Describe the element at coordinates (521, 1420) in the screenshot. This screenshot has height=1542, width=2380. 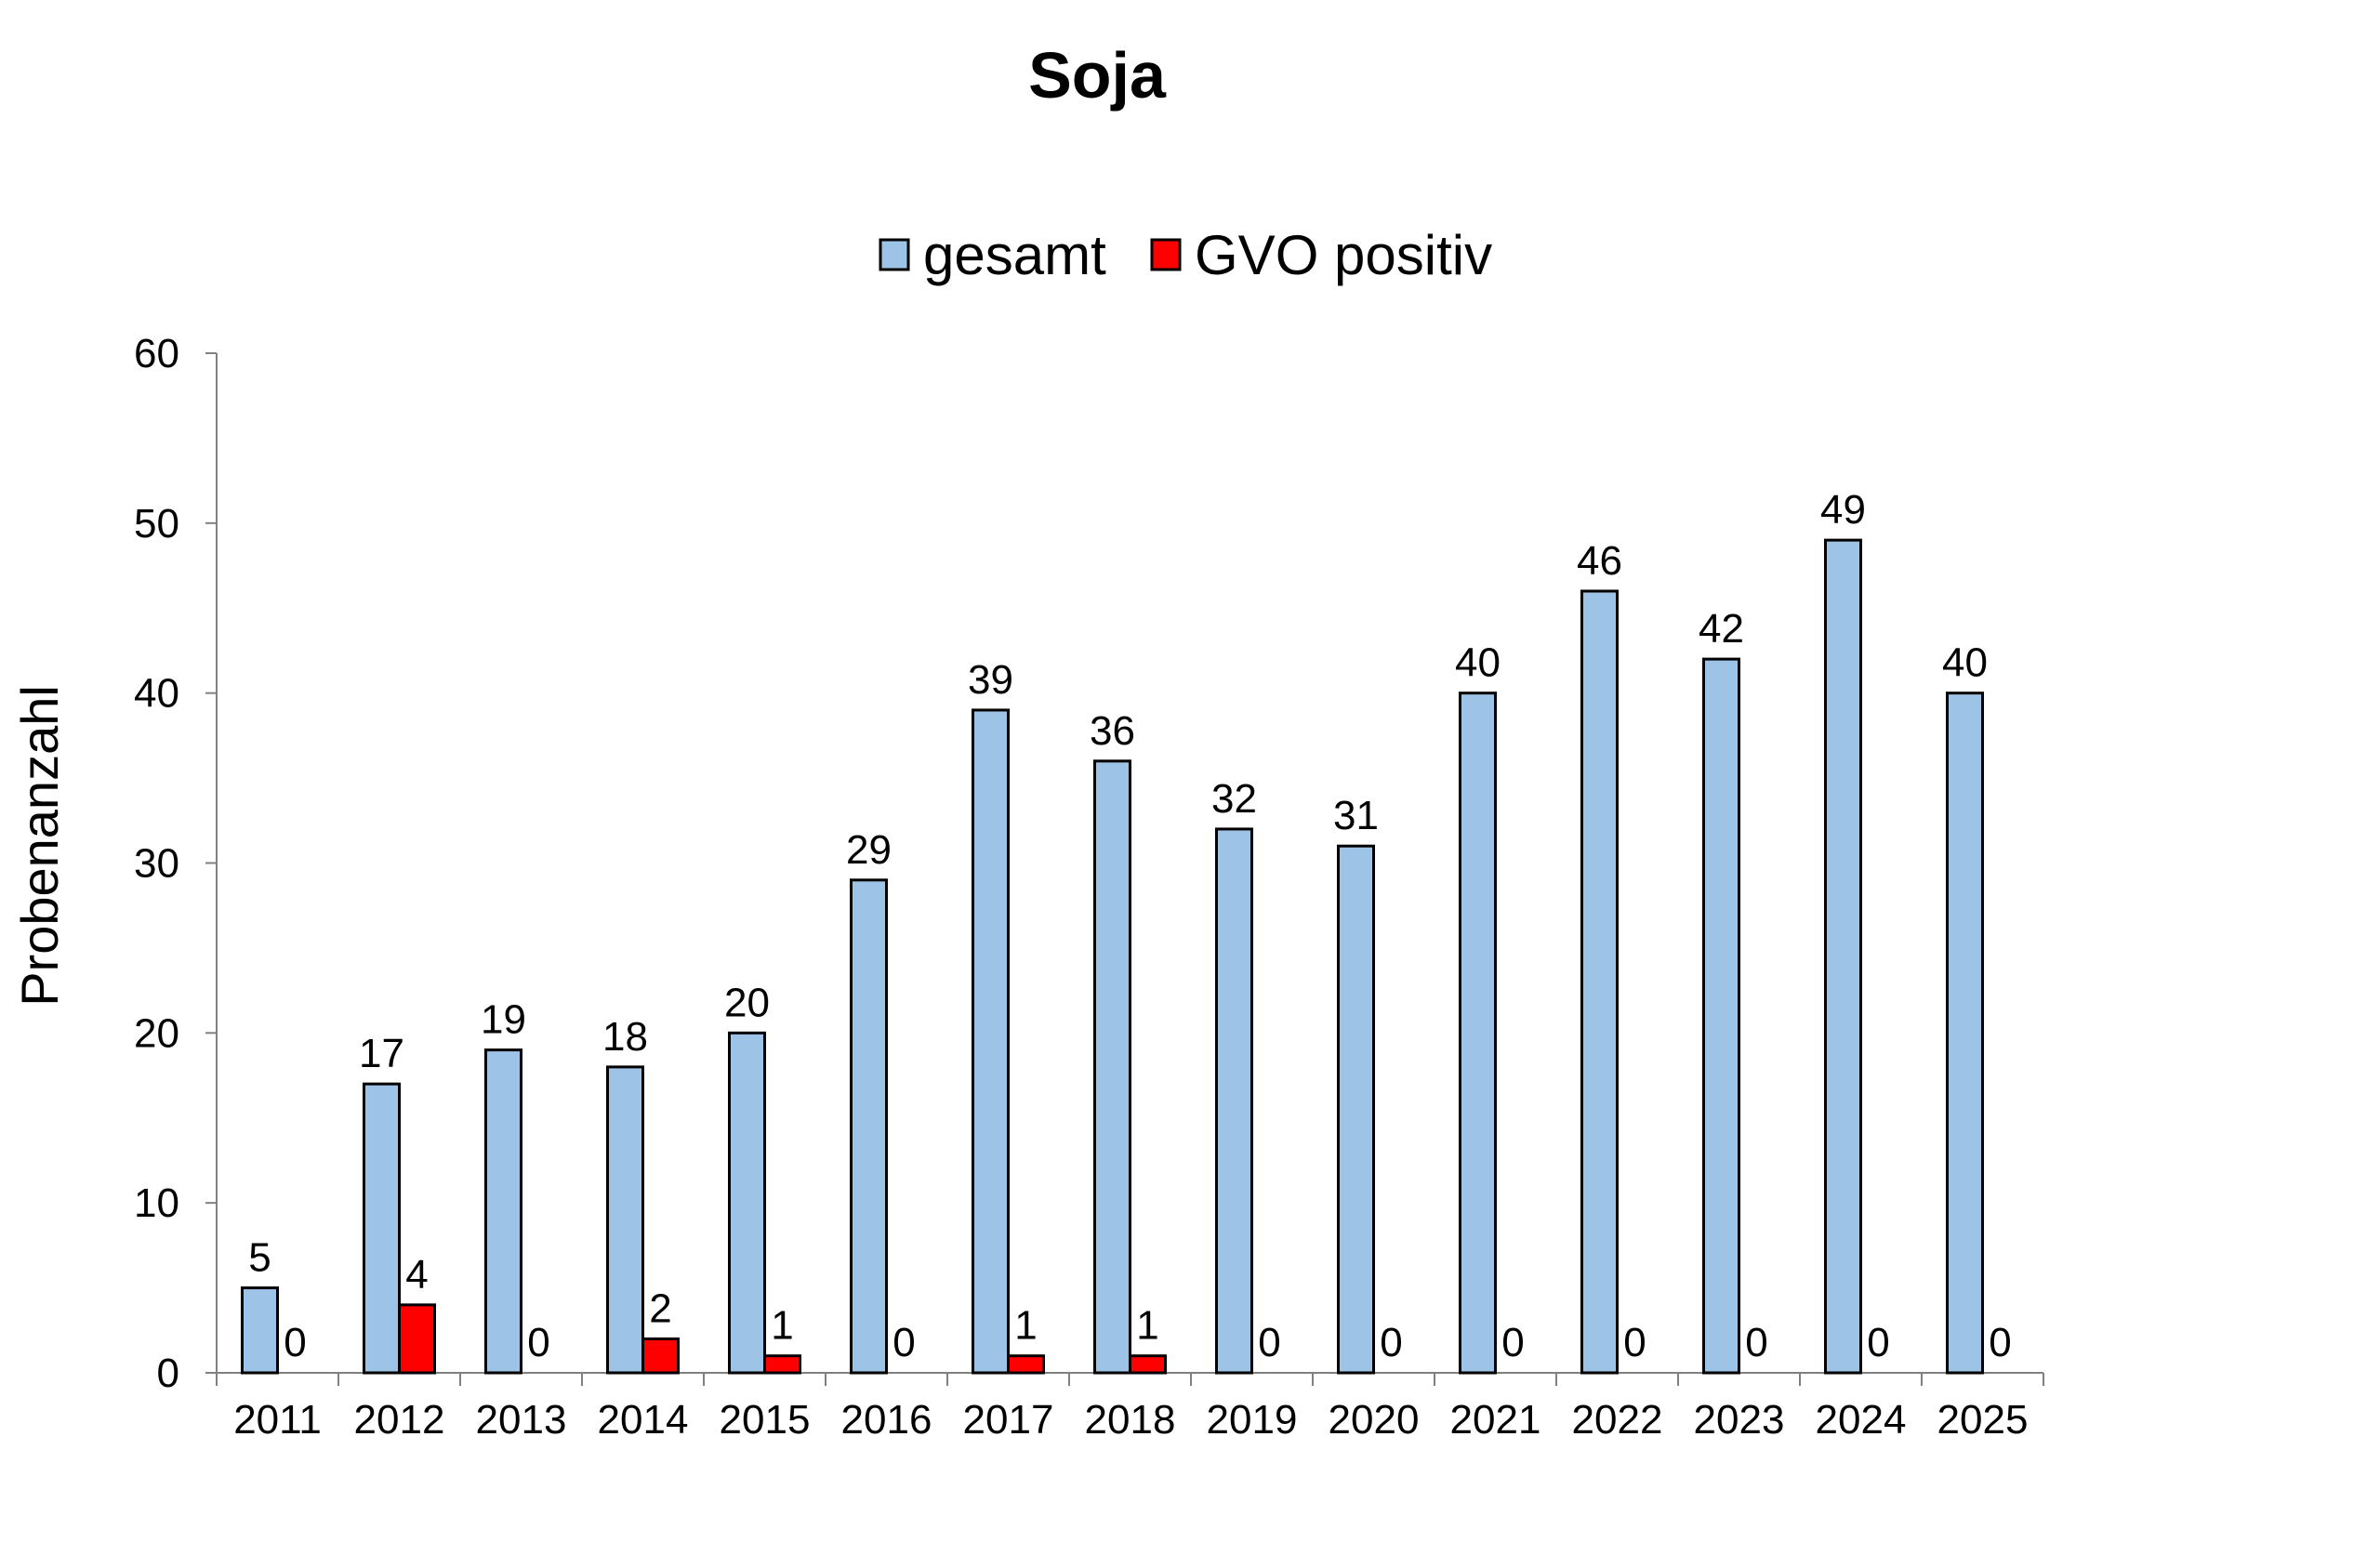
I see `x-tick-label: 2013` at that location.